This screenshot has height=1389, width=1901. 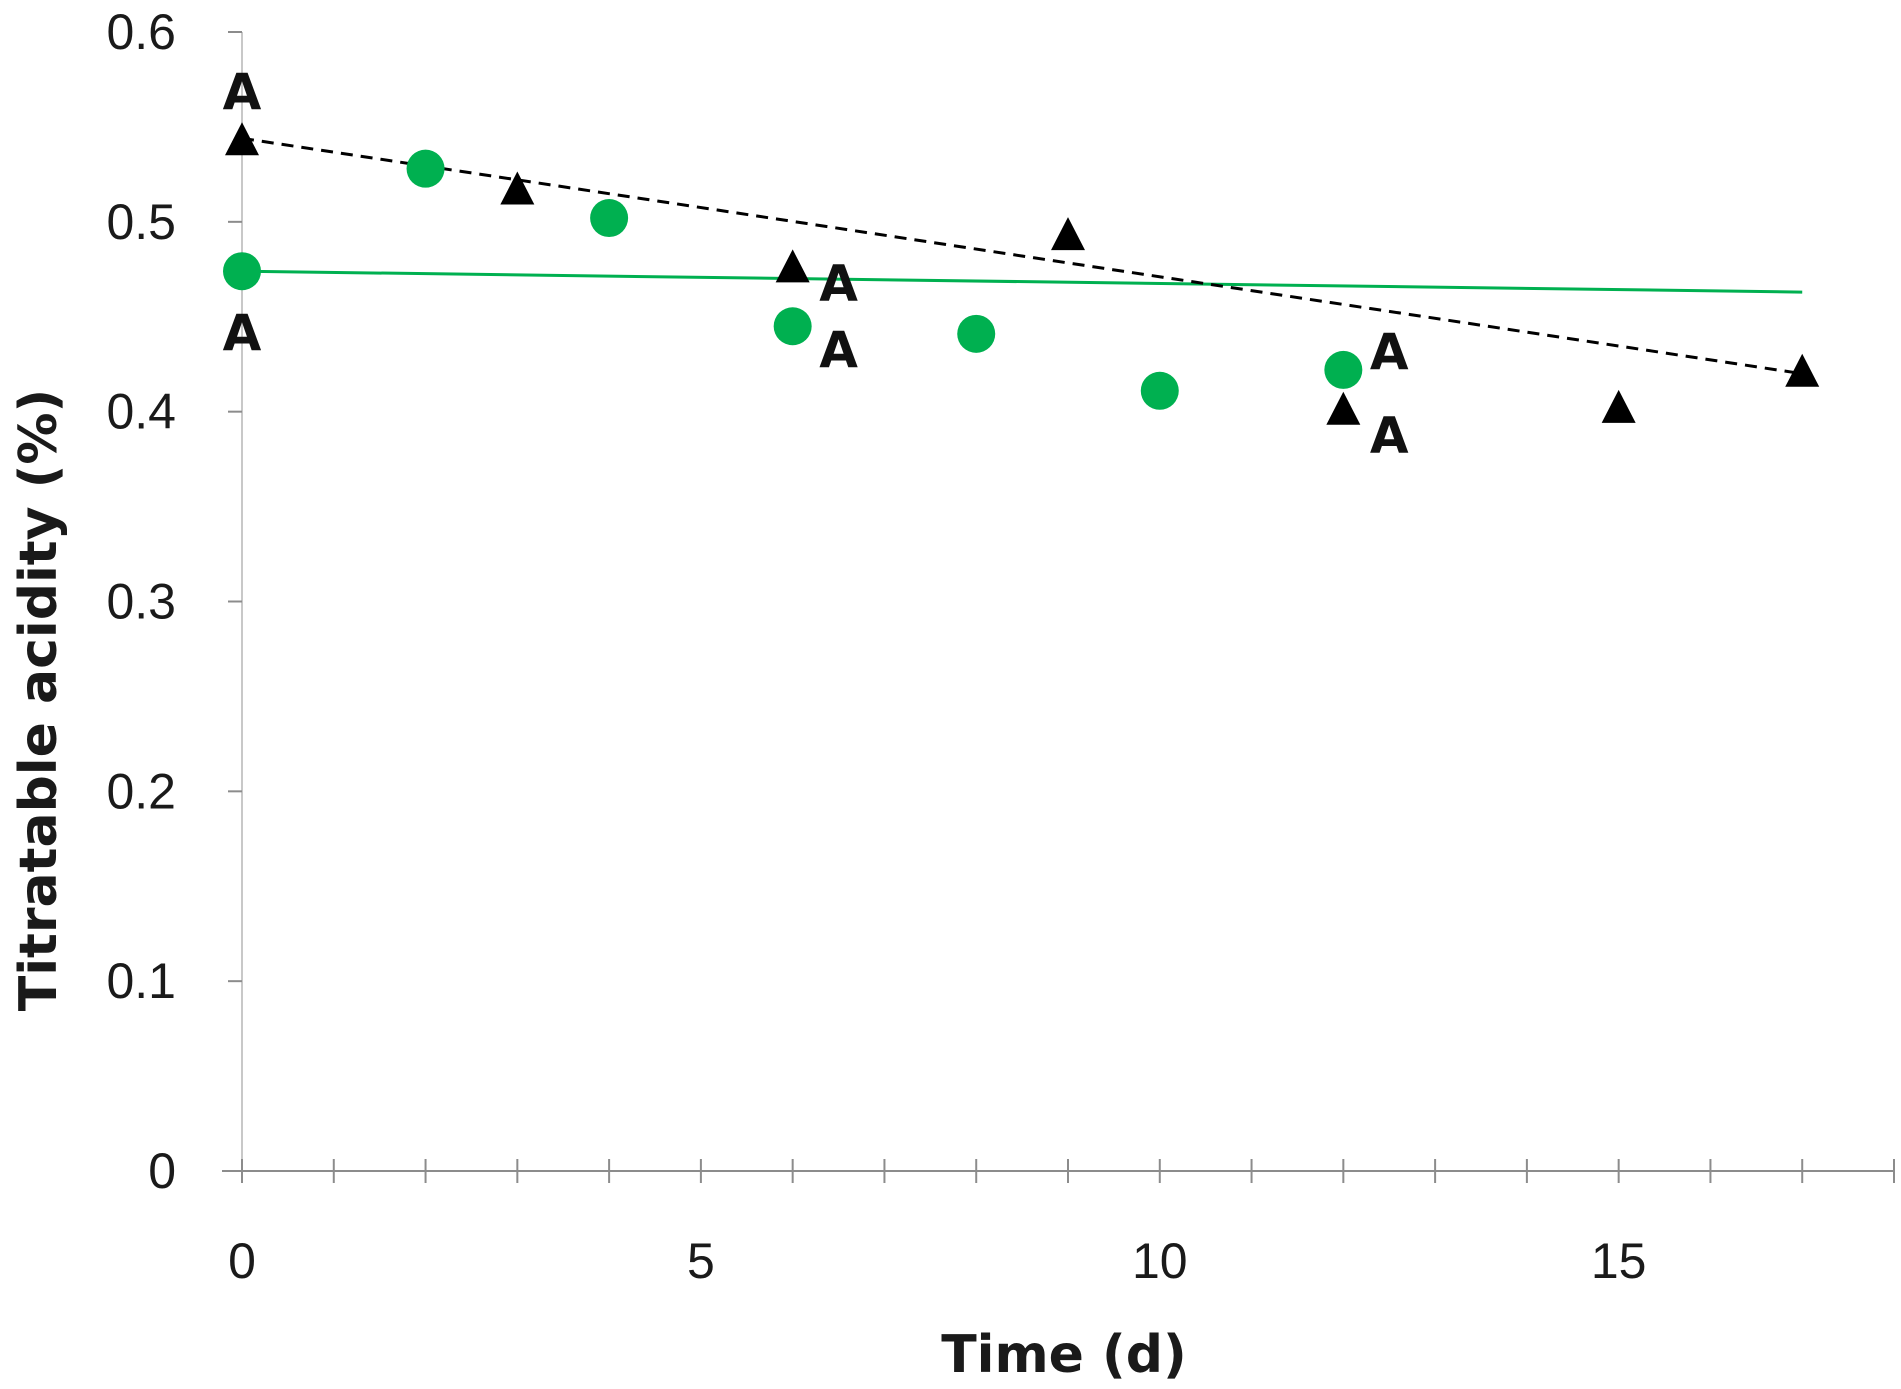 I want to click on y-tick-label: 0.2, so click(x=141, y=791).